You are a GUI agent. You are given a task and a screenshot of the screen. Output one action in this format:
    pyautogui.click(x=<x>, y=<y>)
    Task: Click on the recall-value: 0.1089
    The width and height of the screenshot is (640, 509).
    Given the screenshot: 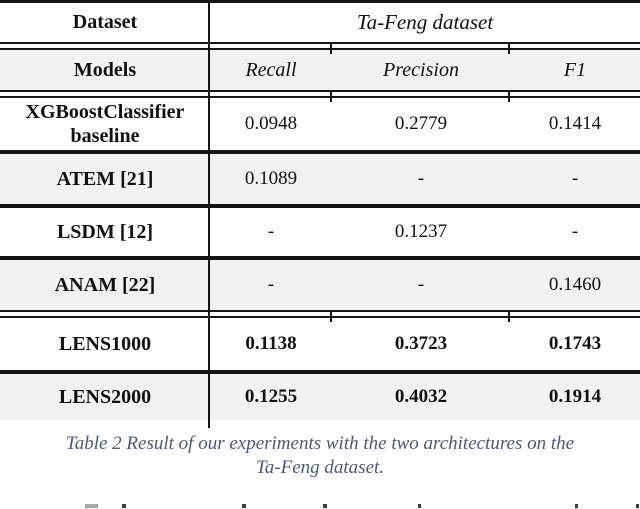 What is the action you would take?
    pyautogui.click(x=271, y=178)
    